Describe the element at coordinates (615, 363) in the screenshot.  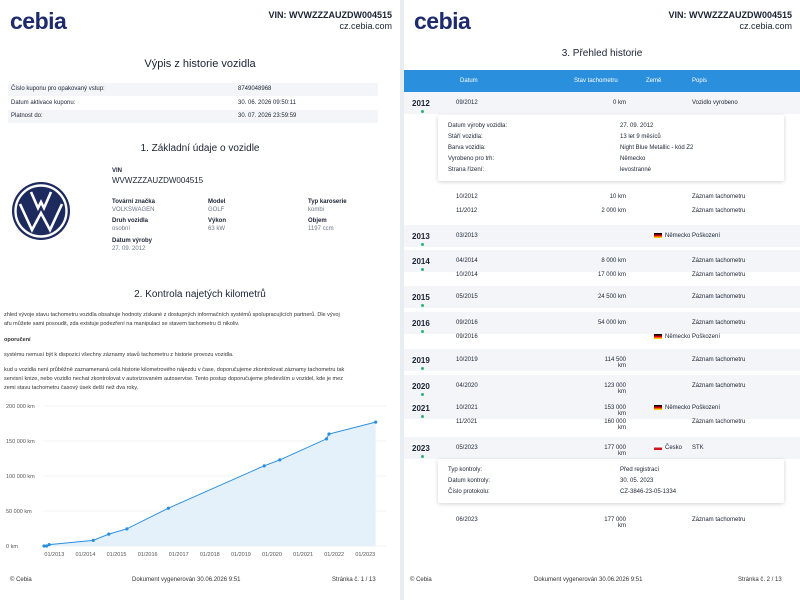
I see `history-odometer: 114 500 km` at that location.